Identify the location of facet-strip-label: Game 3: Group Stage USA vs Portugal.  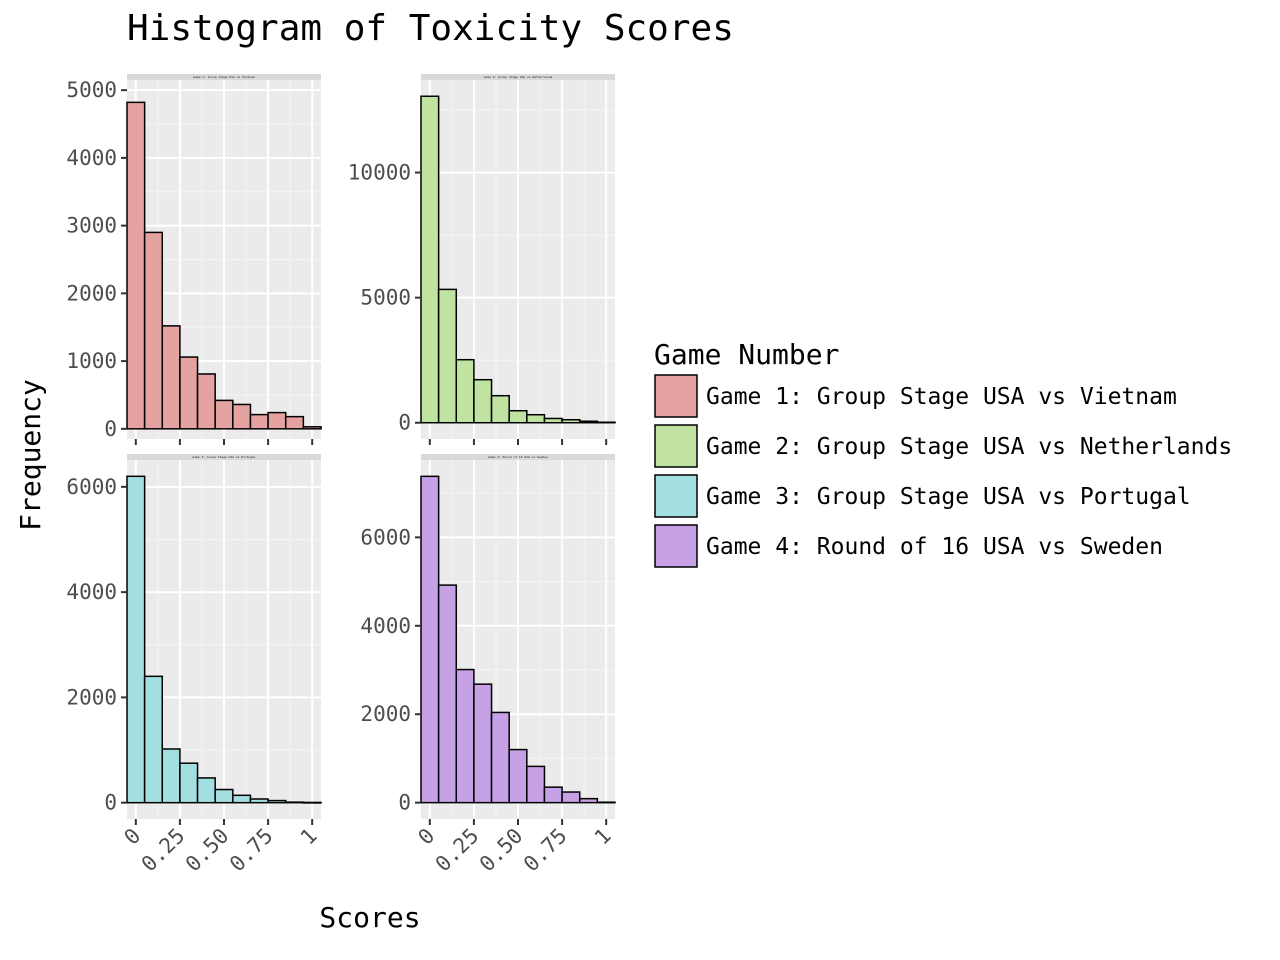
(223, 457).